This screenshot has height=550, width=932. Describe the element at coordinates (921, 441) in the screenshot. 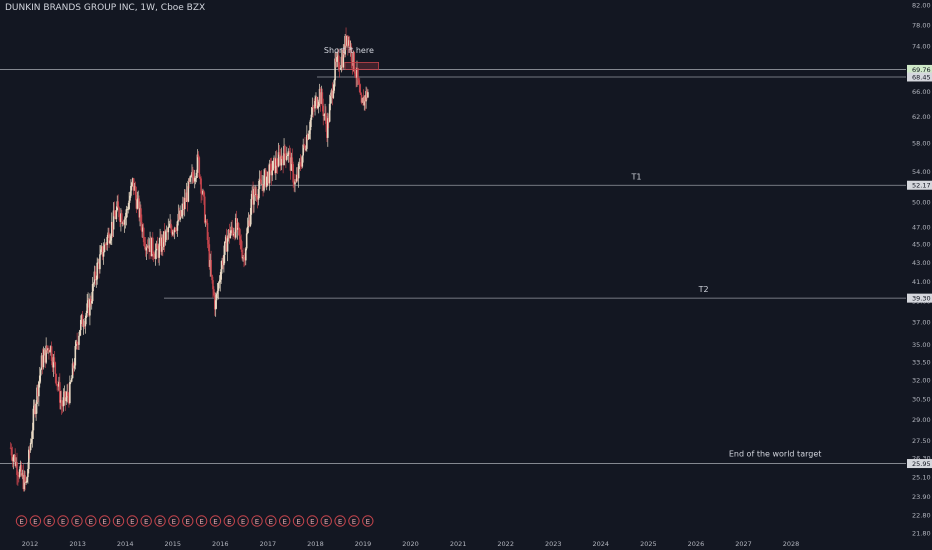

I see `y-tick-label: 27.50` at that location.